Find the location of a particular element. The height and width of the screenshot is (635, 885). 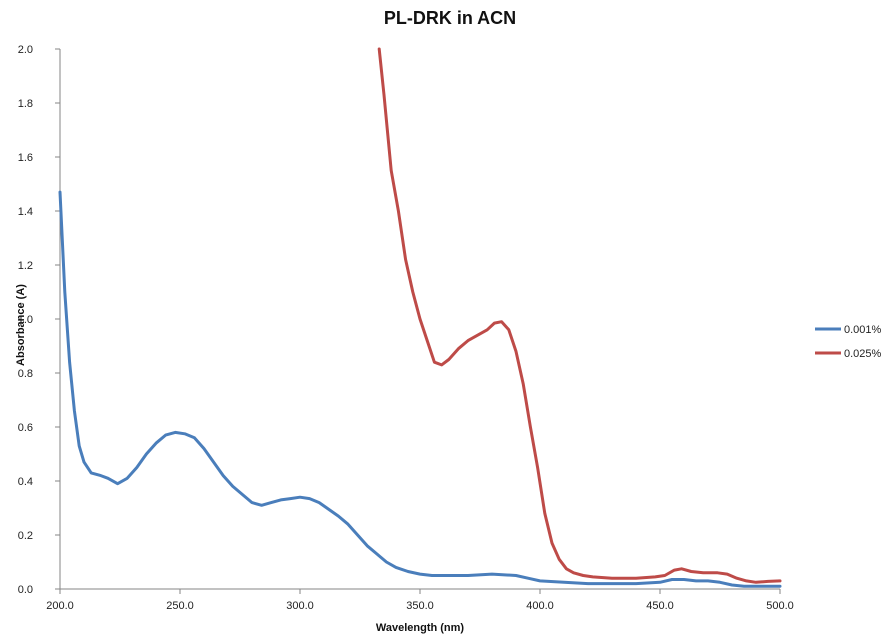

y-tick-label: 1.4 is located at coordinates (25, 212).